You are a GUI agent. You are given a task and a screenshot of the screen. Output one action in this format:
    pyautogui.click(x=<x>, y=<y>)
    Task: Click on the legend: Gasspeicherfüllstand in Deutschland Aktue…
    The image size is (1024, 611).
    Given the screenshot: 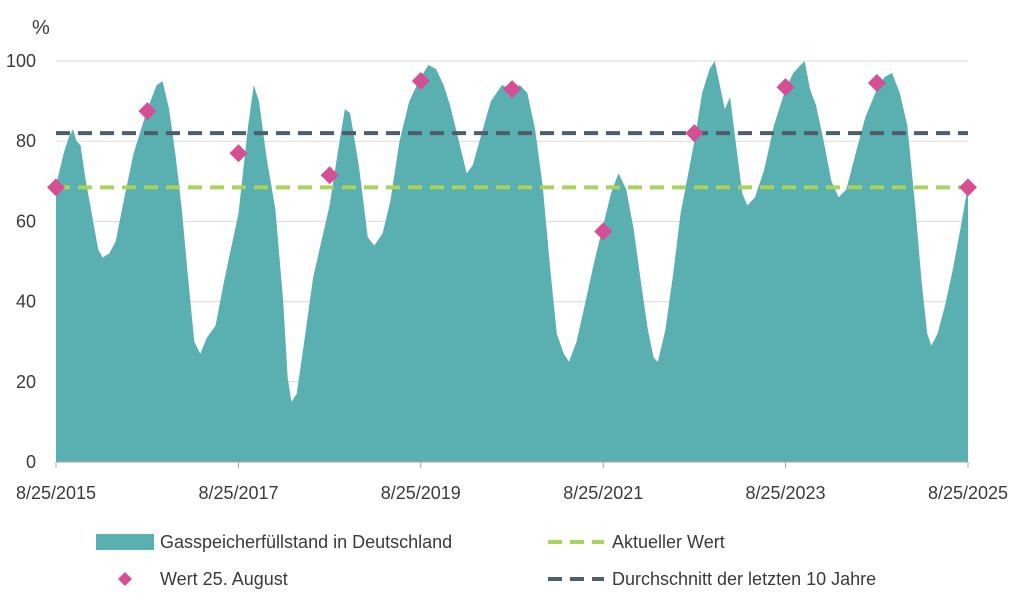 What is the action you would take?
    pyautogui.click(x=486, y=560)
    